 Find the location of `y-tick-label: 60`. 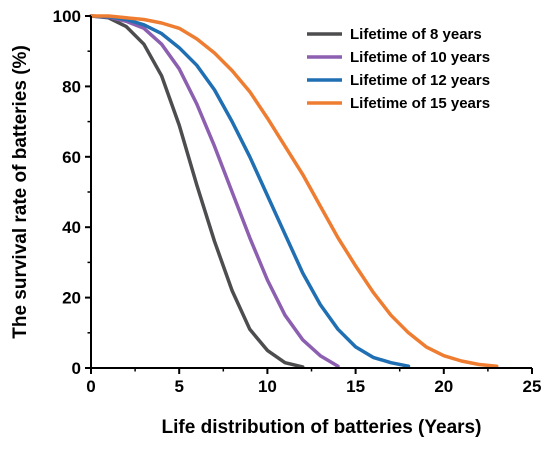

y-tick-label: 60 is located at coordinates (71, 157).